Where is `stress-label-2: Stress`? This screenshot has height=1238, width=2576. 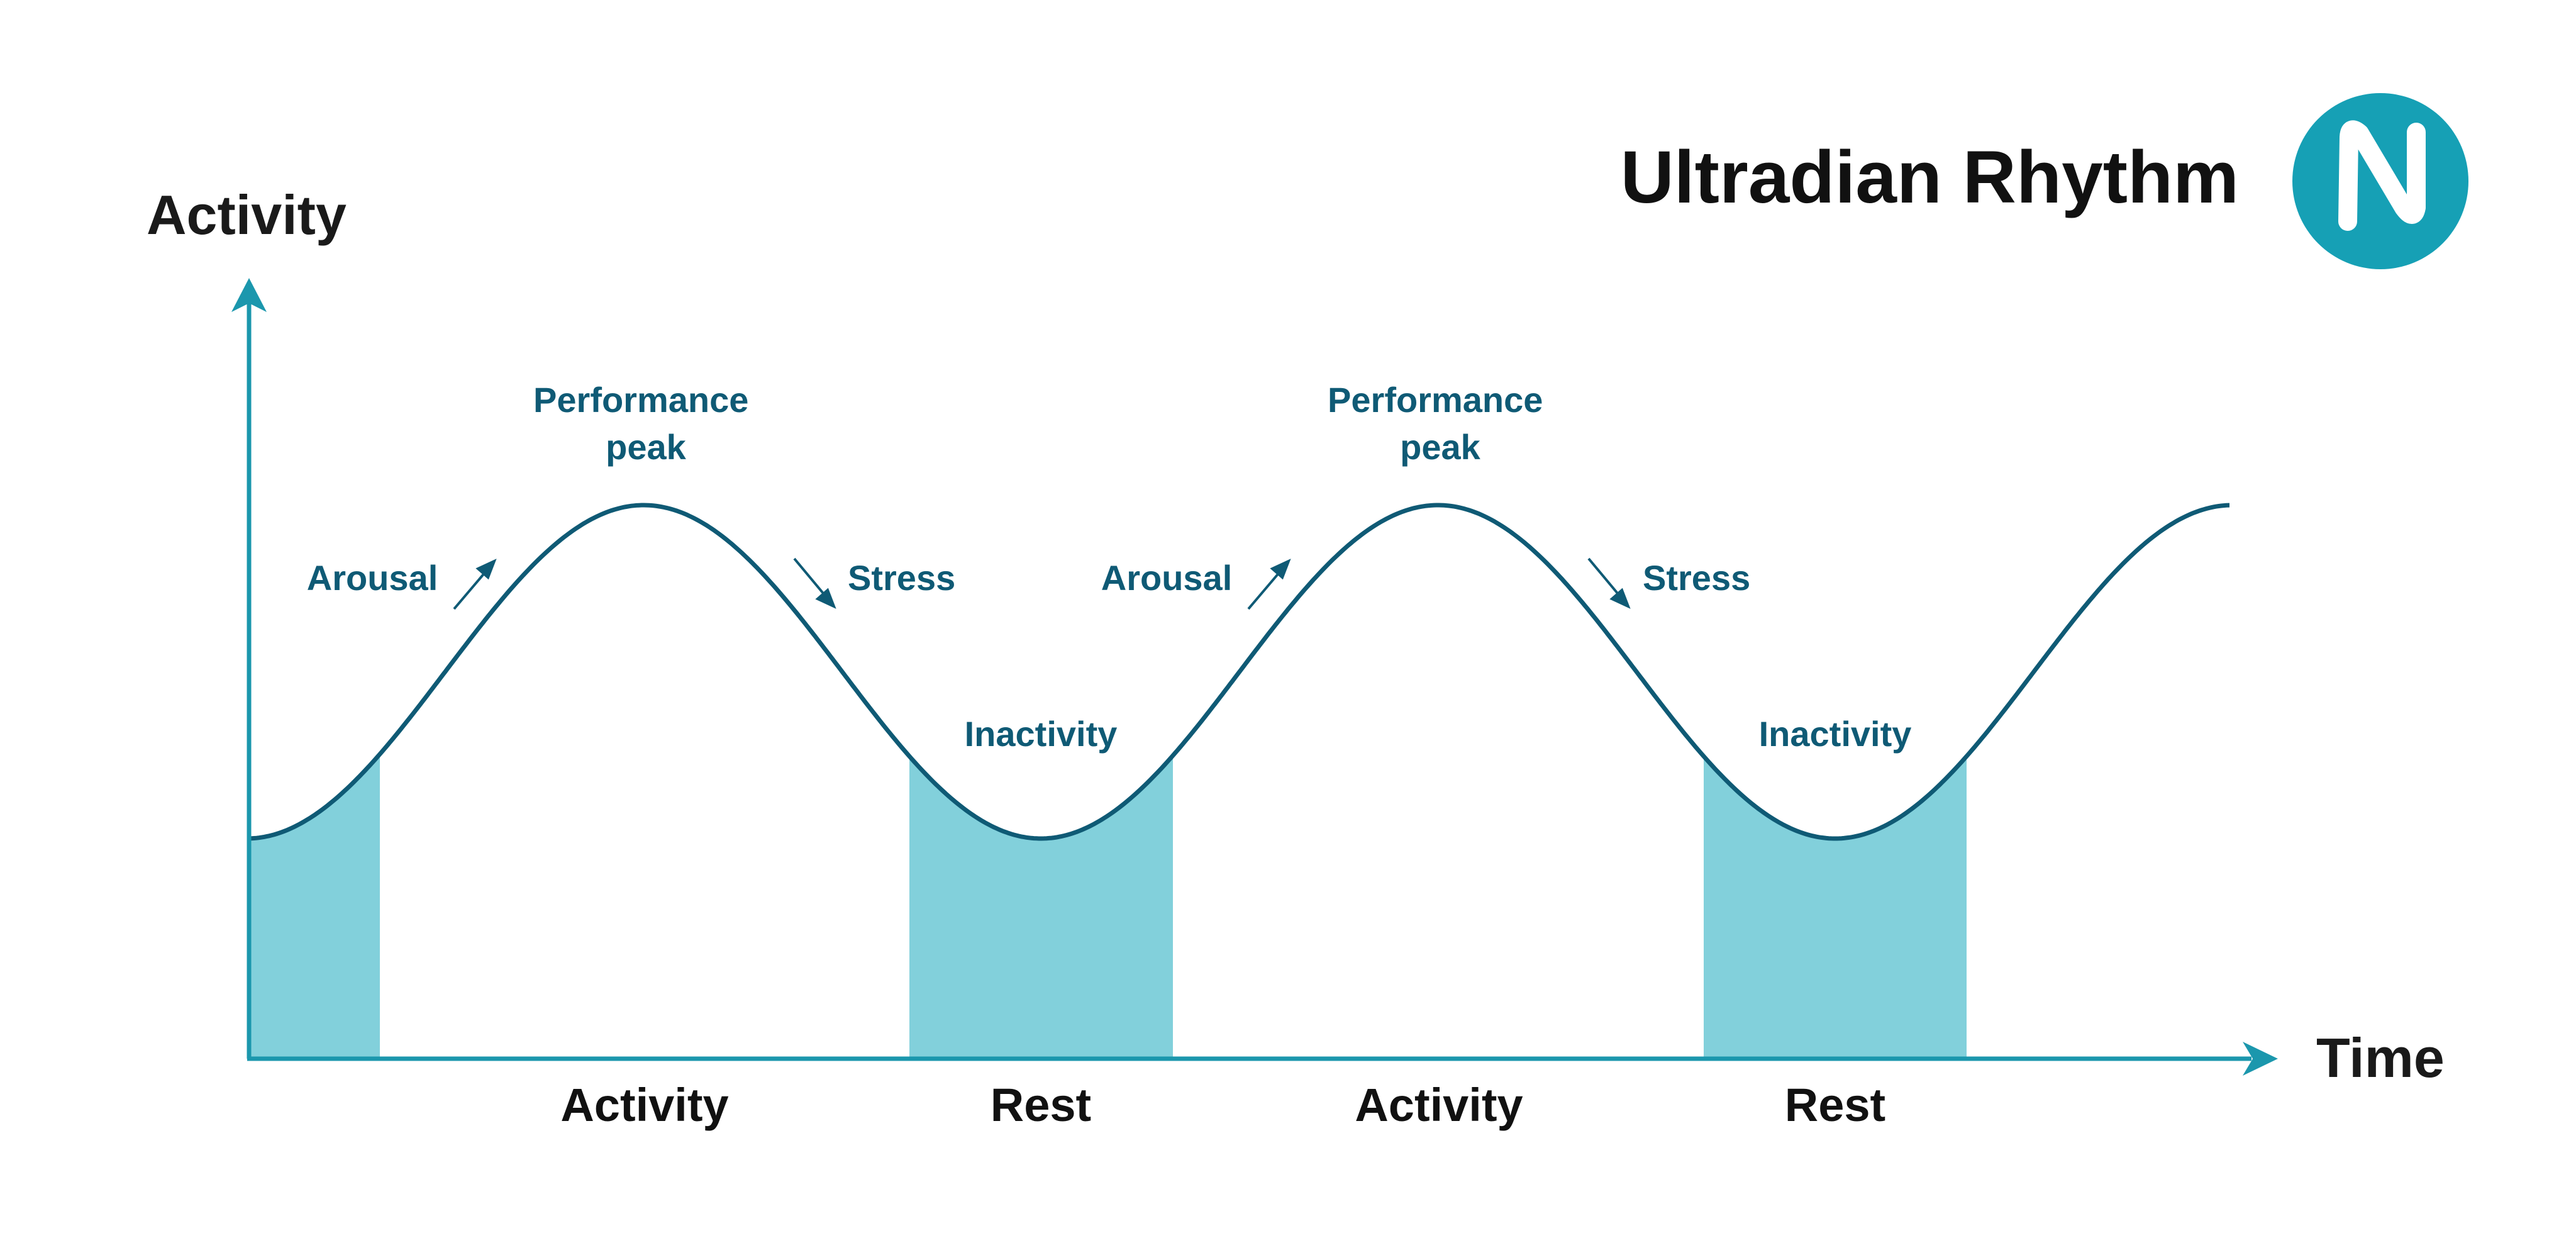 stress-label-2: Stress is located at coordinates (1696, 578).